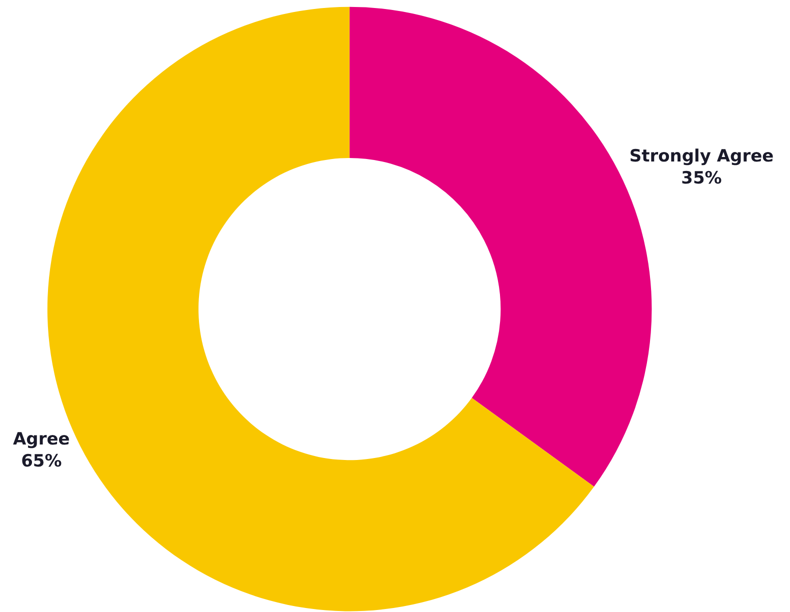 This screenshot has height=612, width=790. Describe the element at coordinates (41, 440) in the screenshot. I see `slice-label: Agree` at that location.